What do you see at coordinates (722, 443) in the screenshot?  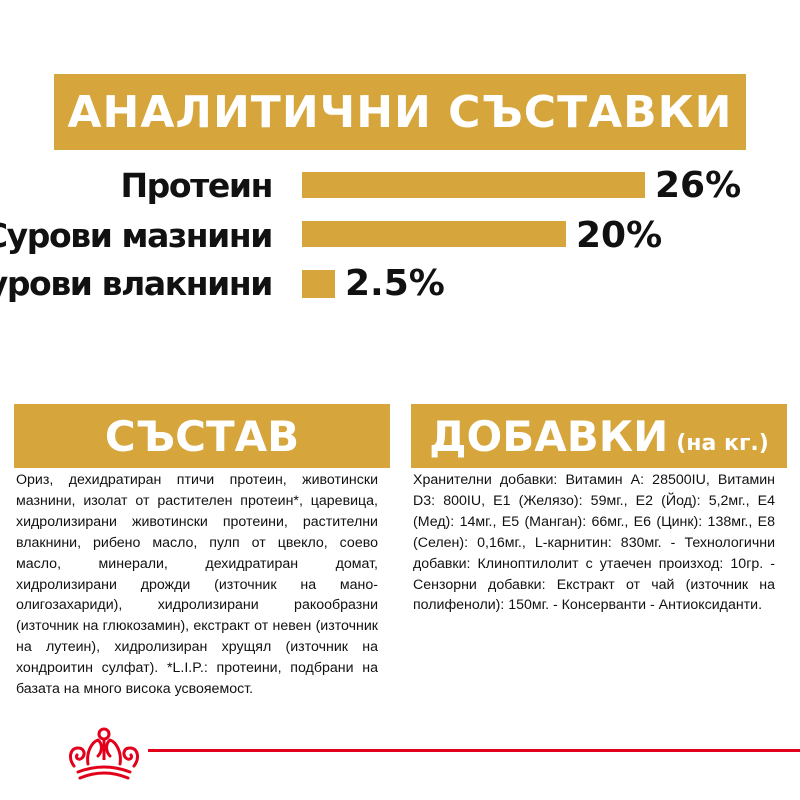 I see `additives-subtitle: (на кг.)` at bounding box center [722, 443].